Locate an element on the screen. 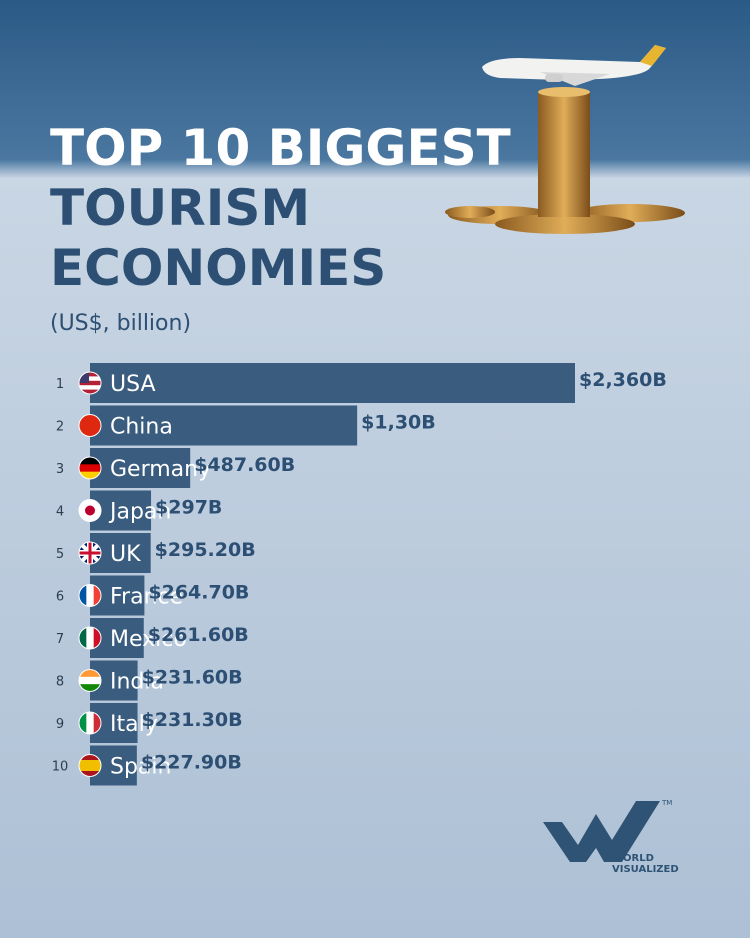  country-label: USA is located at coordinates (133, 384).